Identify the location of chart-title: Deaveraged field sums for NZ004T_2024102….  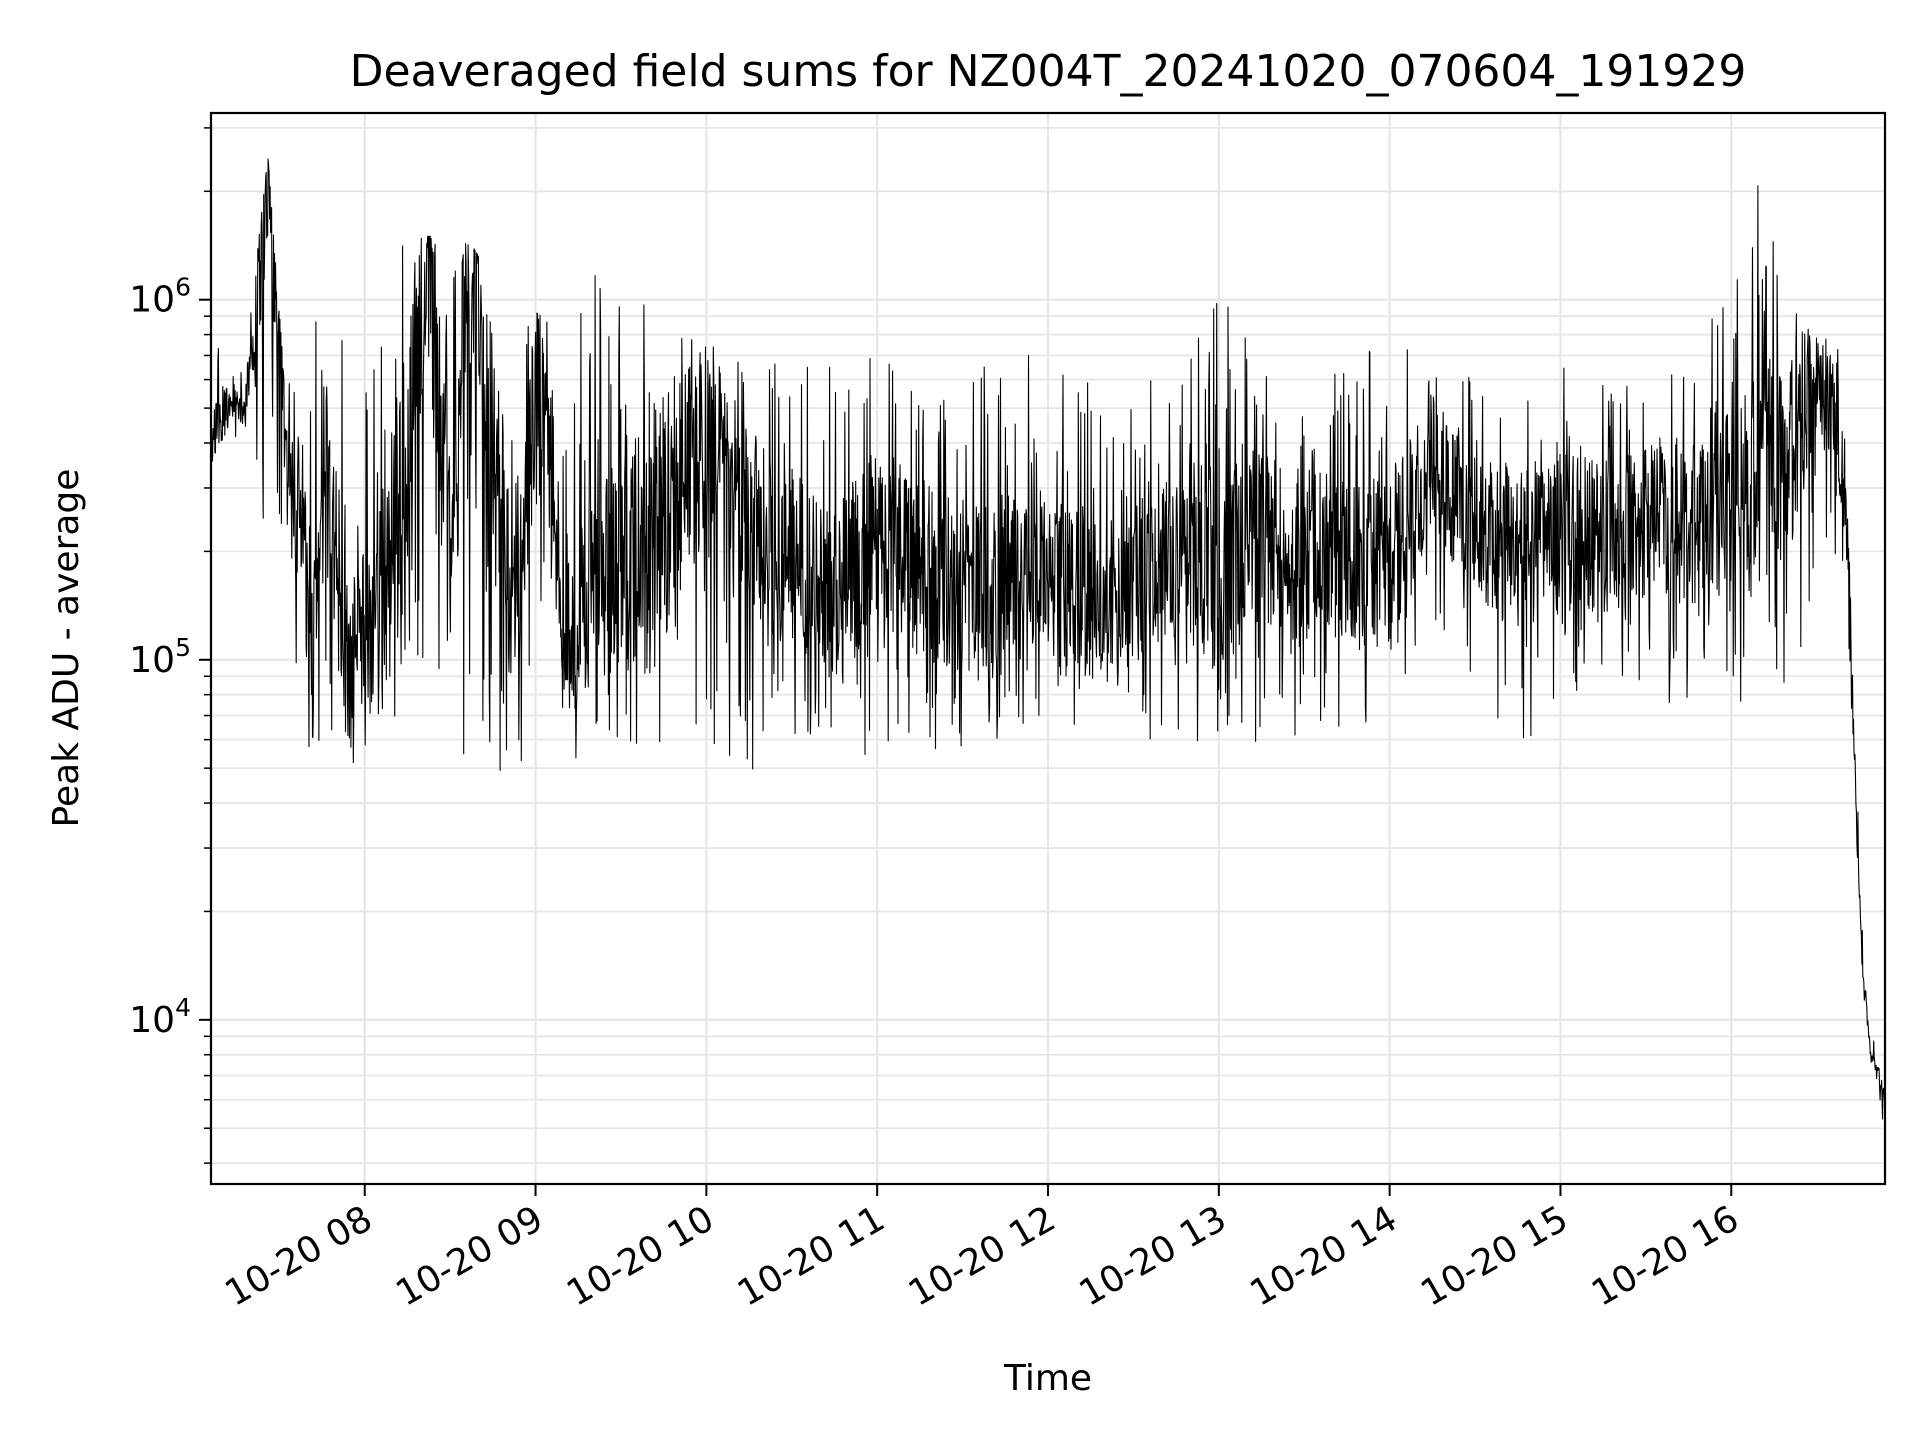
(1048, 71).